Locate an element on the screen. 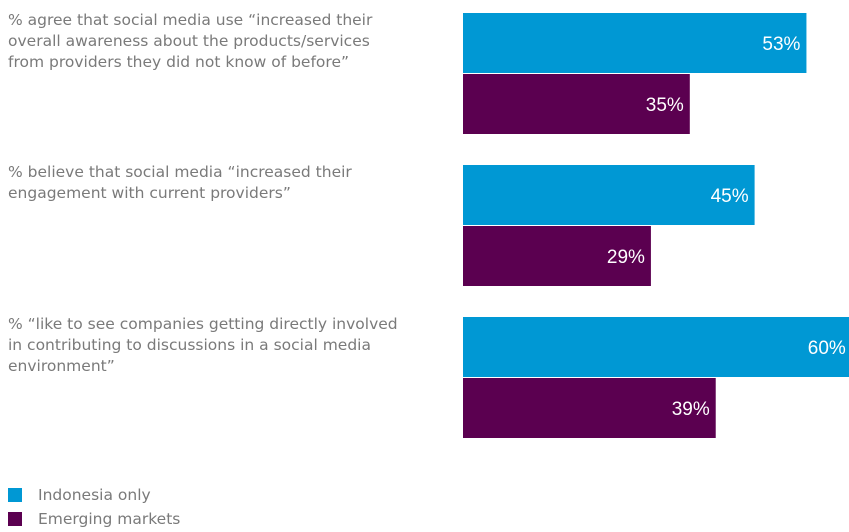 The width and height of the screenshot is (849, 532). legend-item-indonesia: Indonesia only is located at coordinates (94, 495).